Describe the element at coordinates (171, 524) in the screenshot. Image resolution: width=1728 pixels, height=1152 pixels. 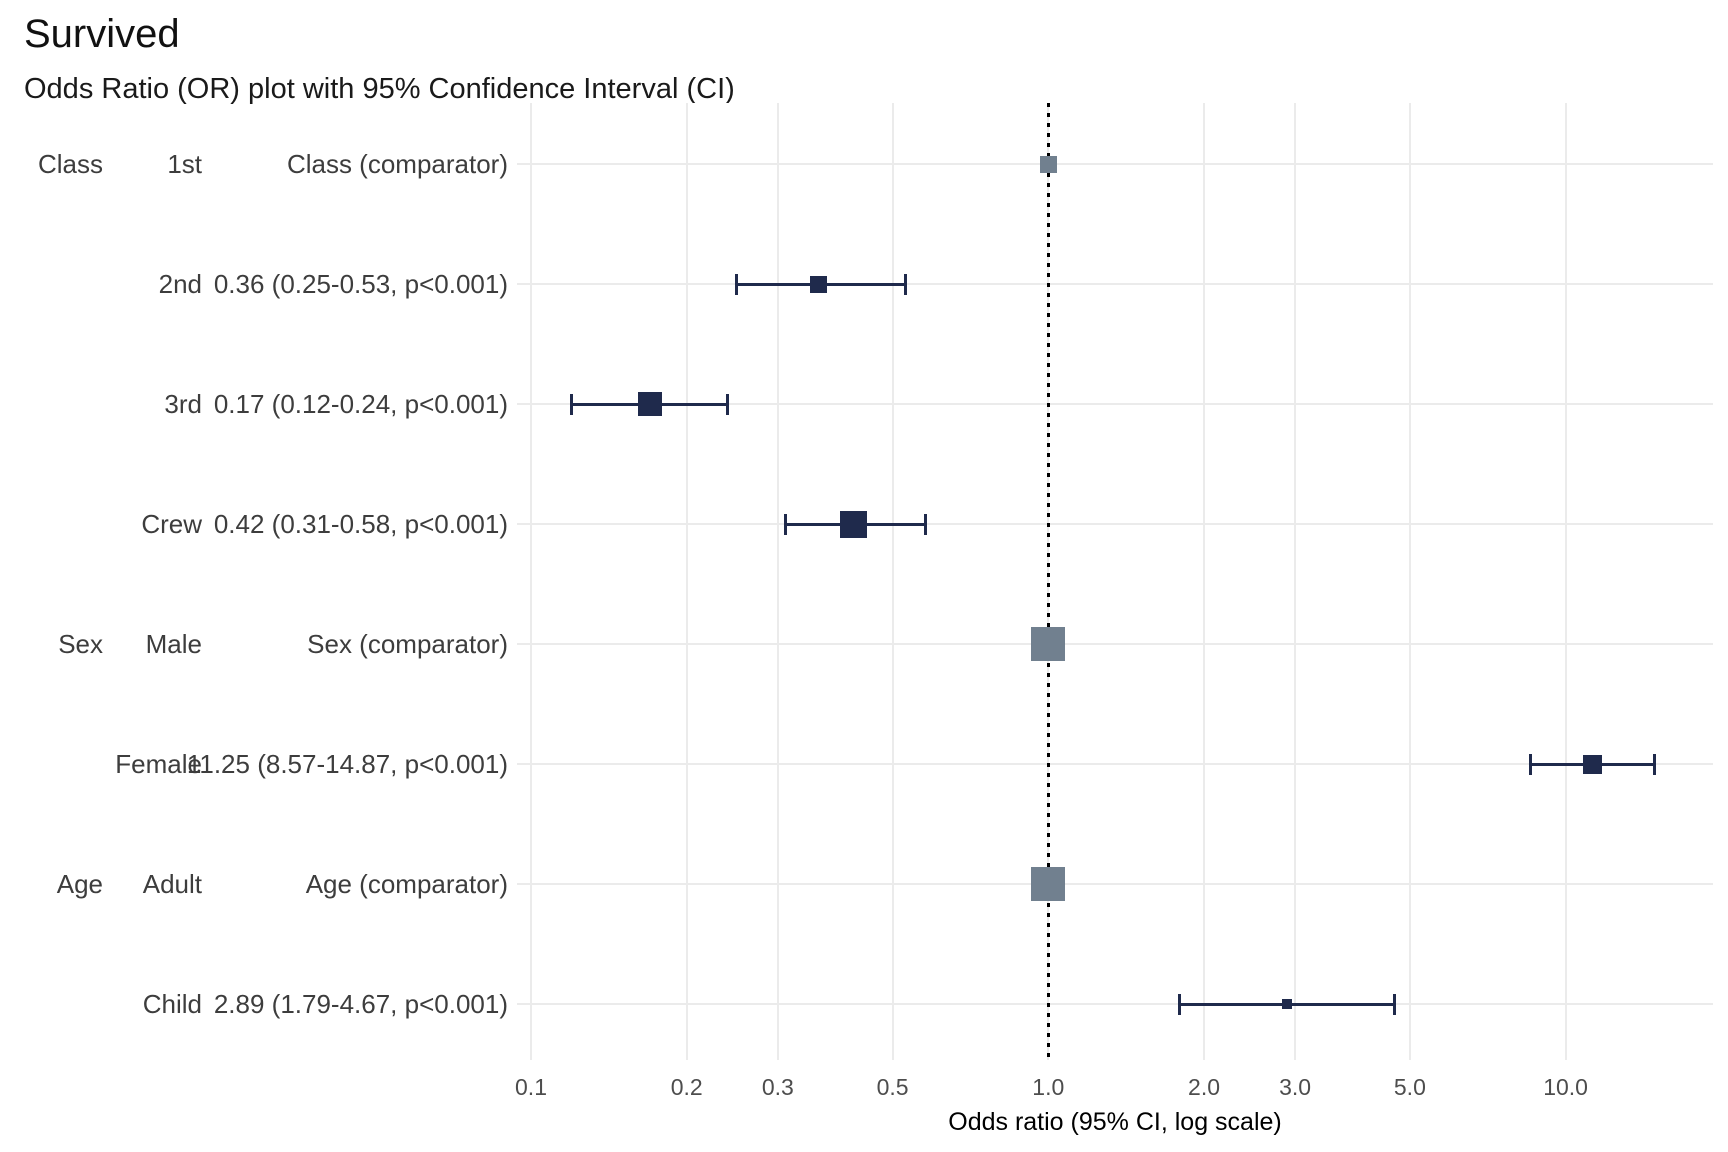
I see `level-label: Crew` at that location.